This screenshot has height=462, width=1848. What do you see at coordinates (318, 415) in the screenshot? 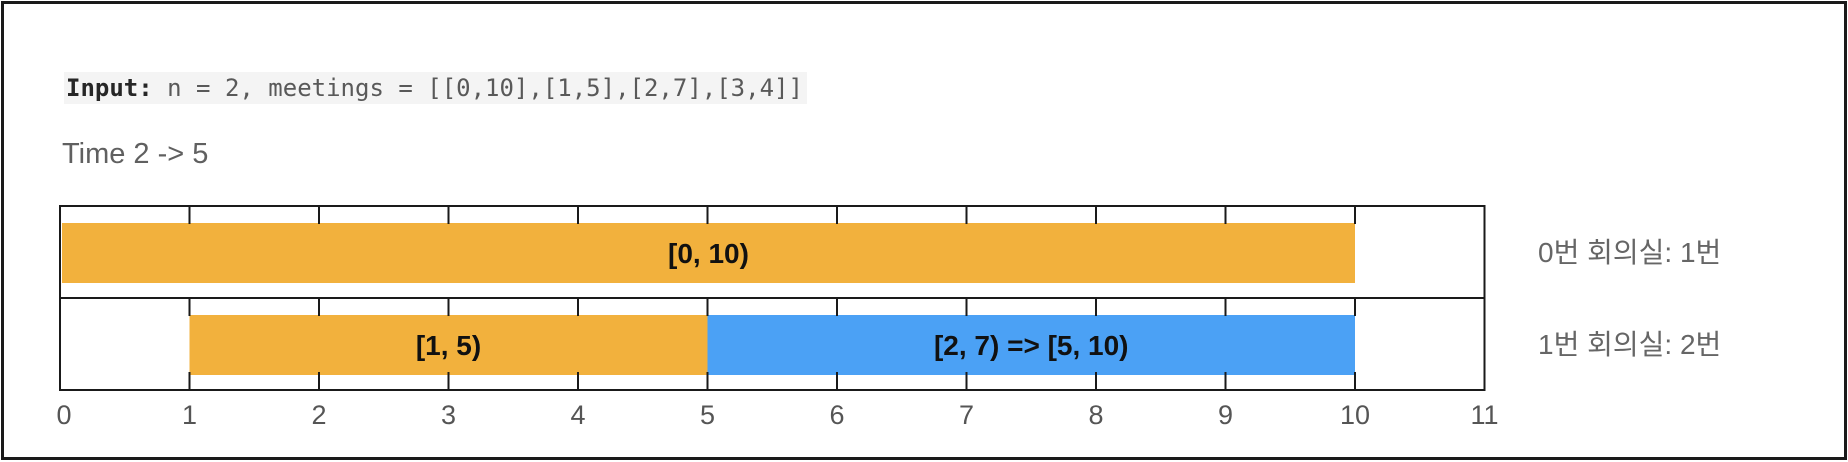
I see `axis-tick-label-2: 2` at bounding box center [318, 415].